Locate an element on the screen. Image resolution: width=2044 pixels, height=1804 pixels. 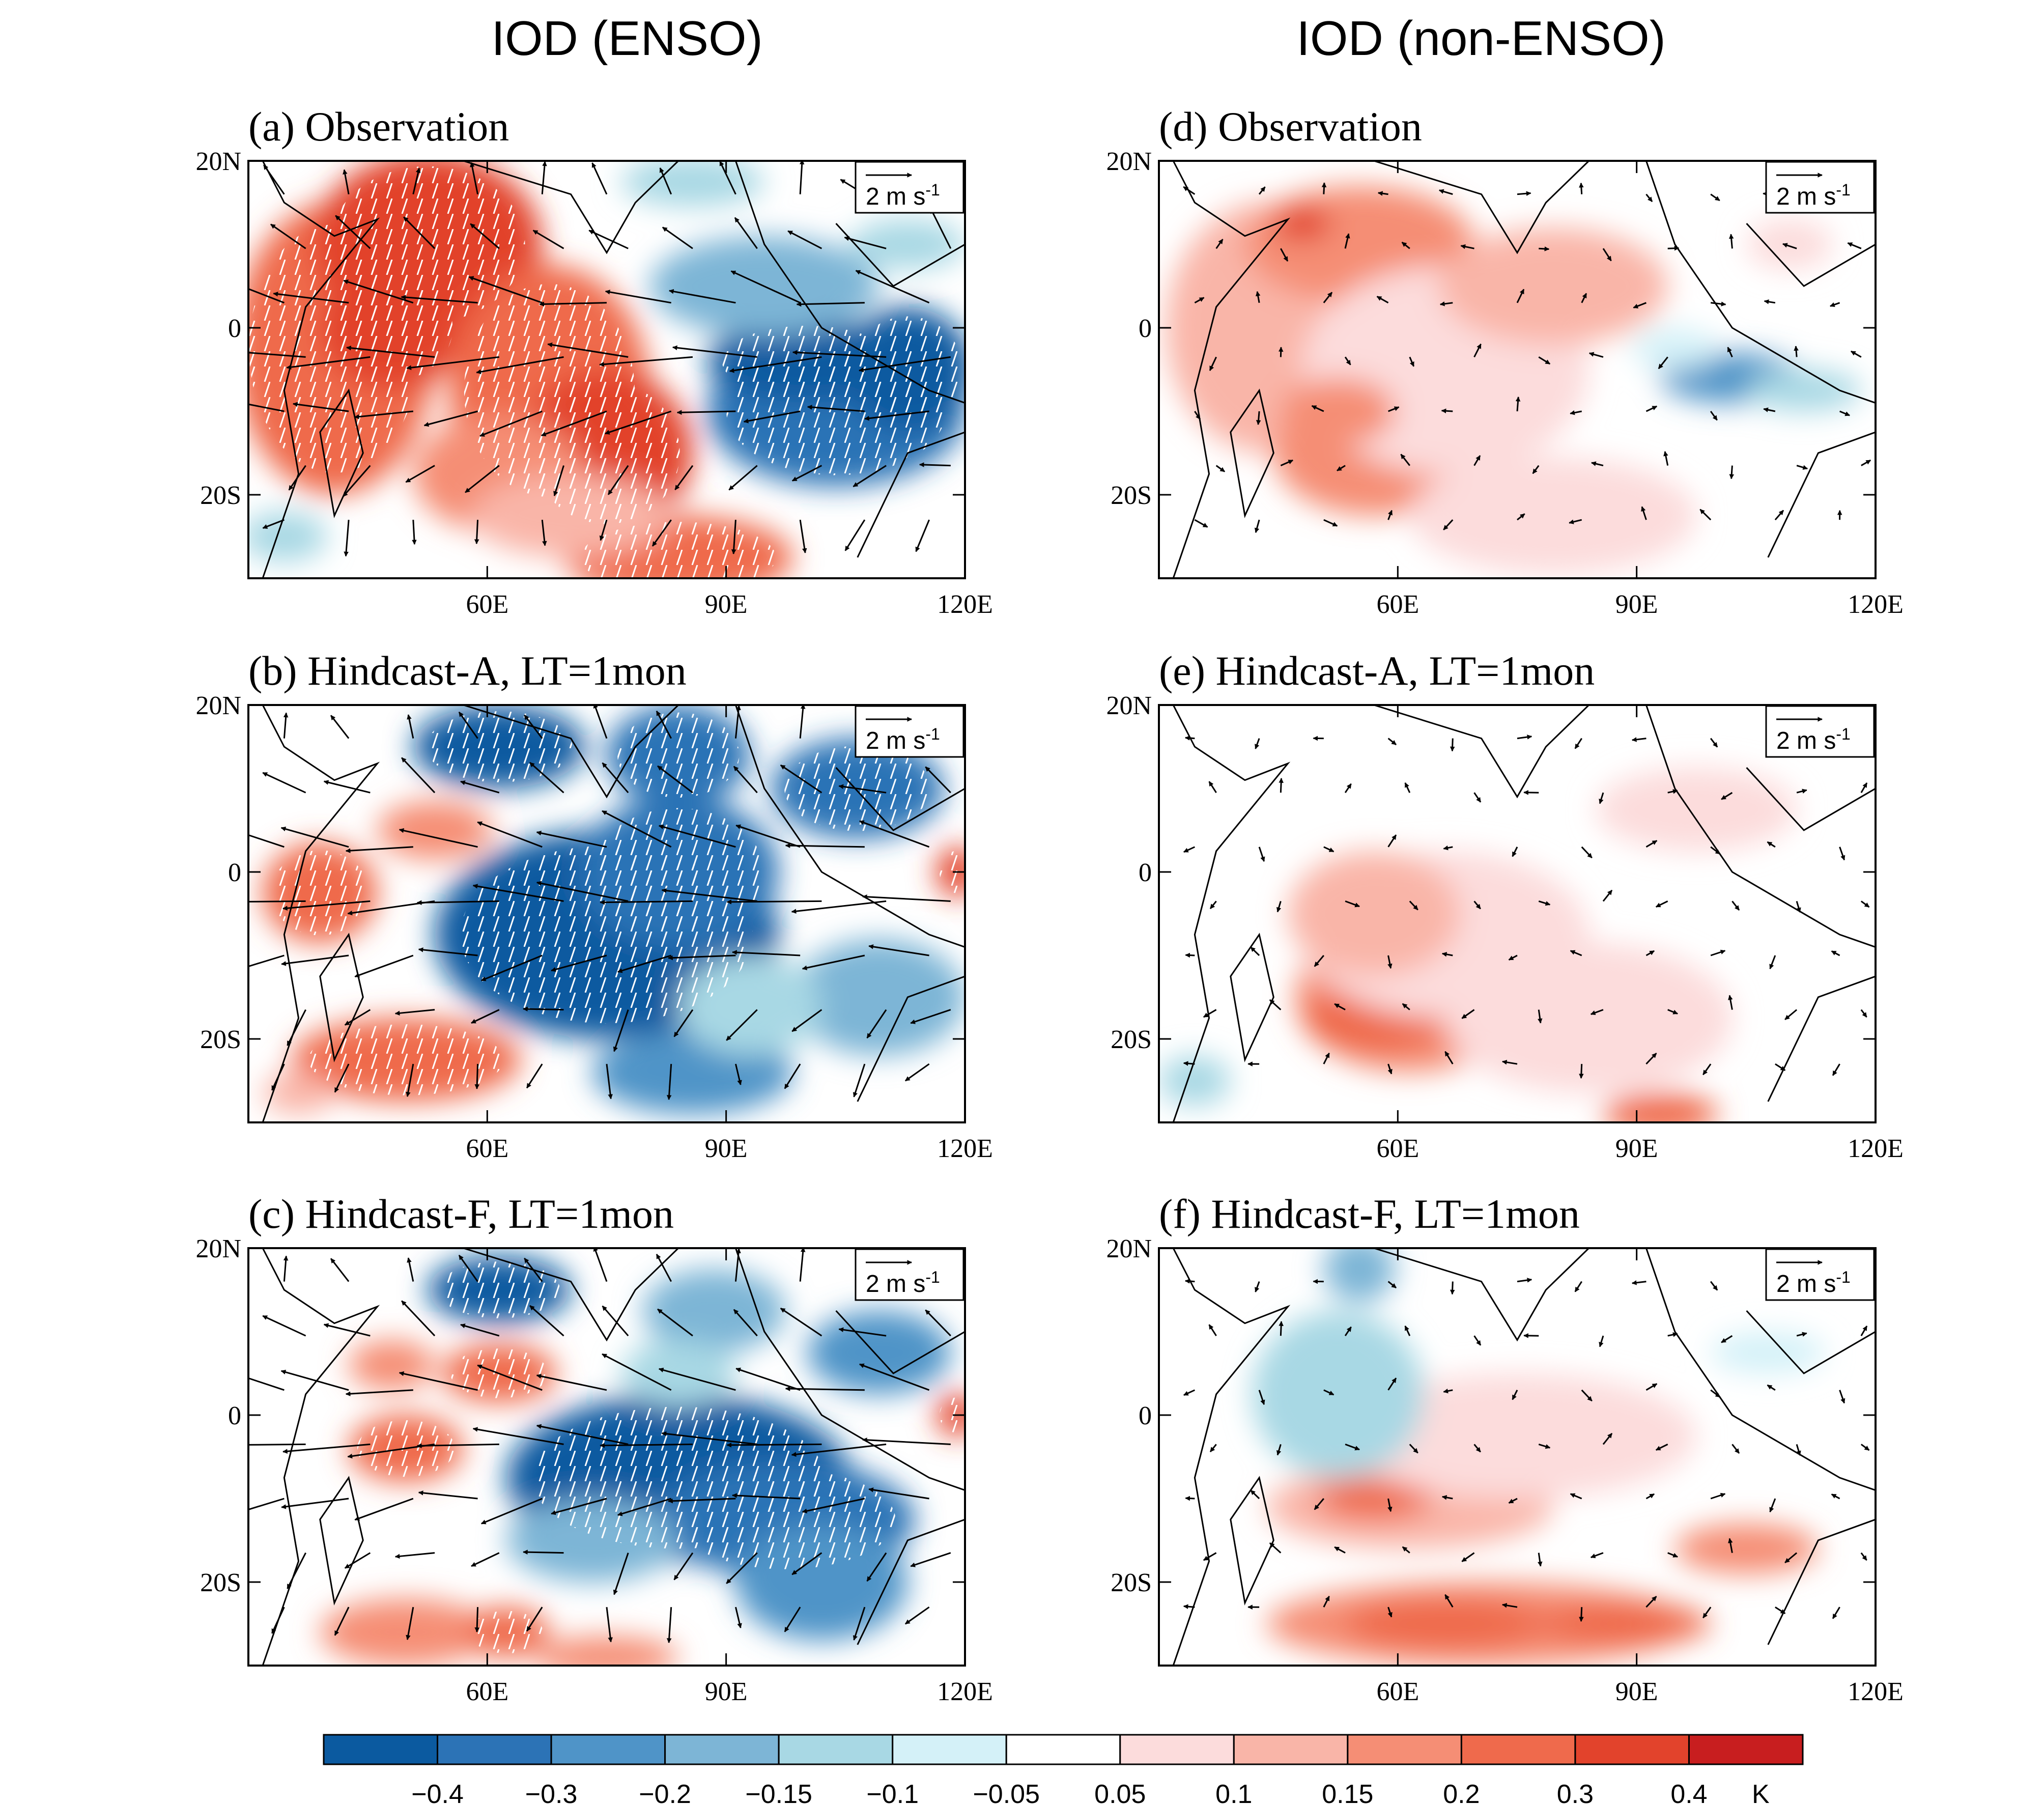
map-frame is located at coordinates (606, 369).